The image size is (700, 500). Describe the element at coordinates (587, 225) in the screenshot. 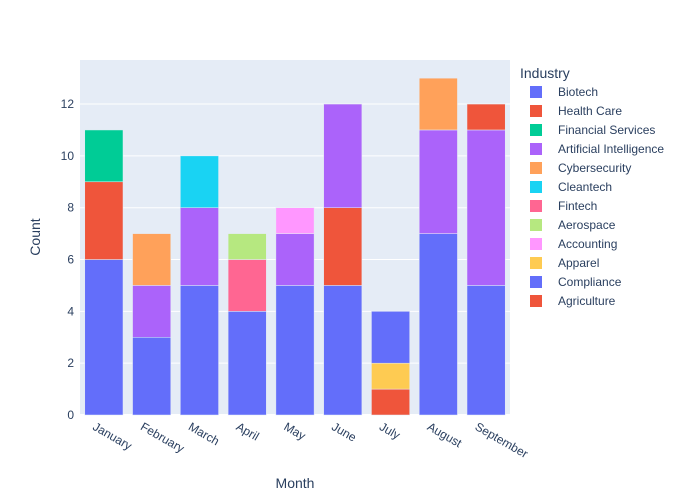

I see `legend-item-label: Aerospace` at that location.